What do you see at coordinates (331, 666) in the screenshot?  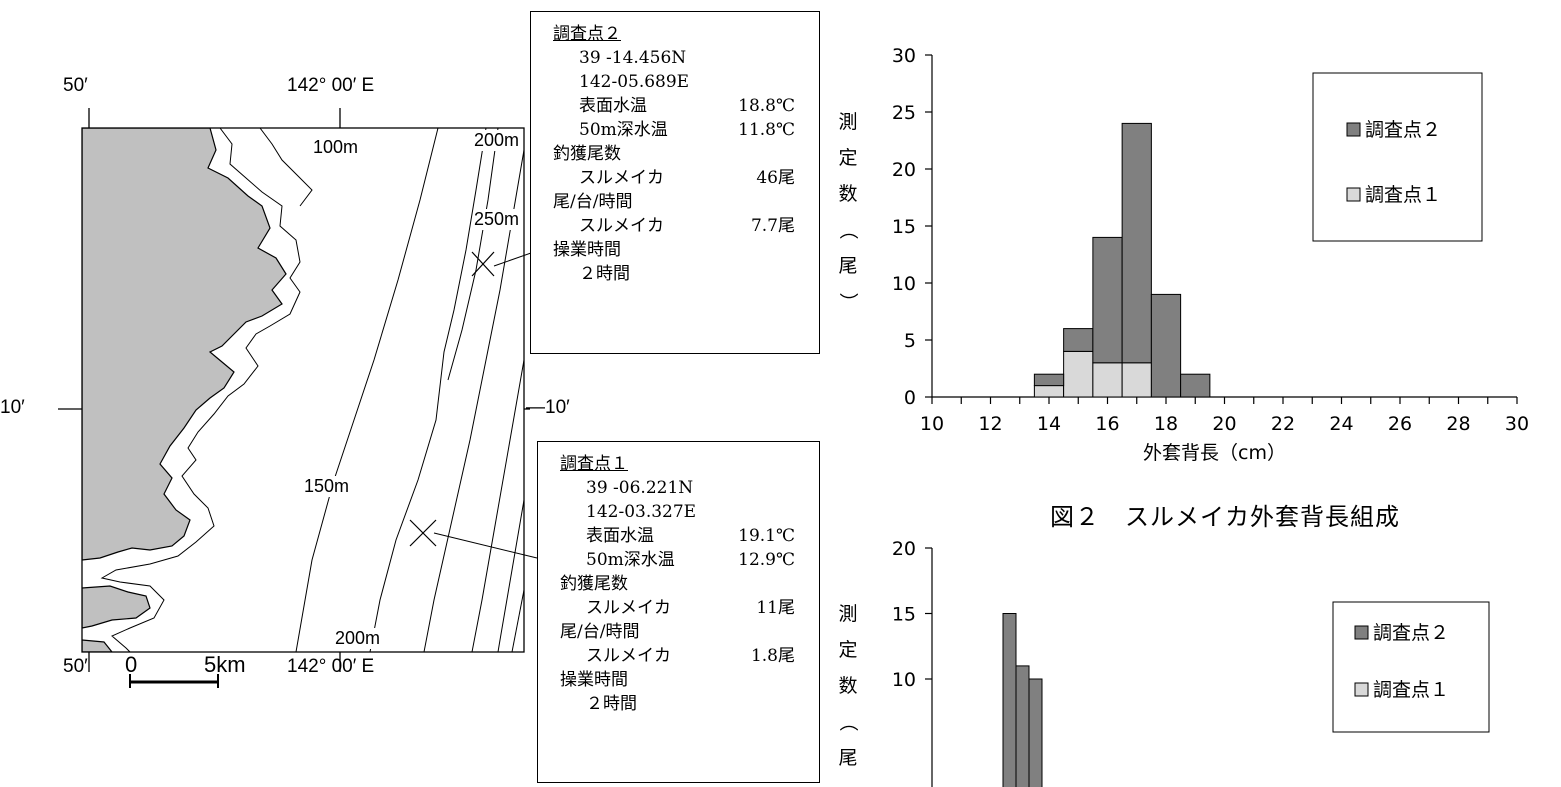 I see `bottom-lon-right-label: 142° 00′ E` at bounding box center [331, 666].